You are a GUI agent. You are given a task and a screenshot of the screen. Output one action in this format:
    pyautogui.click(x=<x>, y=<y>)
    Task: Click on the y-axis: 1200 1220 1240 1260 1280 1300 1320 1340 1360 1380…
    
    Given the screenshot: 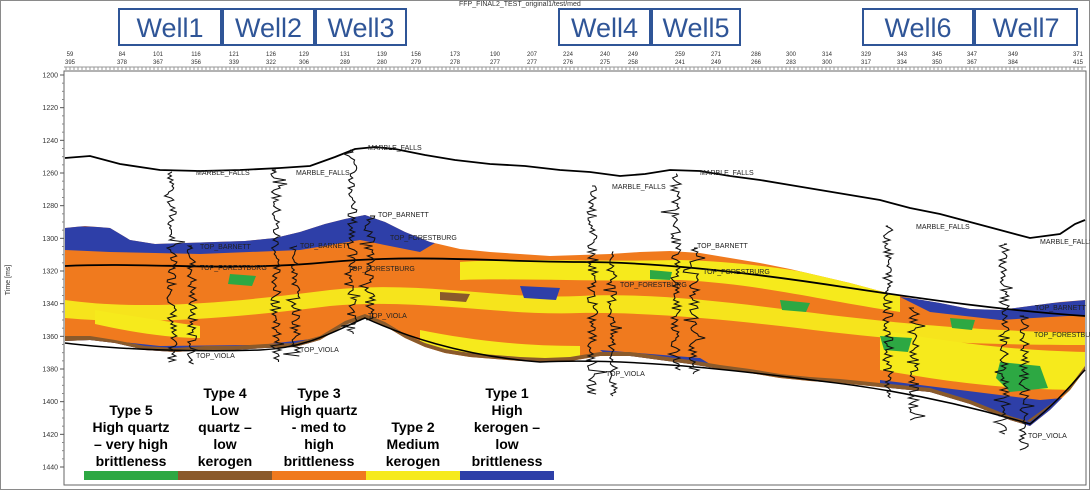 What is the action you would take?
    pyautogui.click(x=53, y=272)
    